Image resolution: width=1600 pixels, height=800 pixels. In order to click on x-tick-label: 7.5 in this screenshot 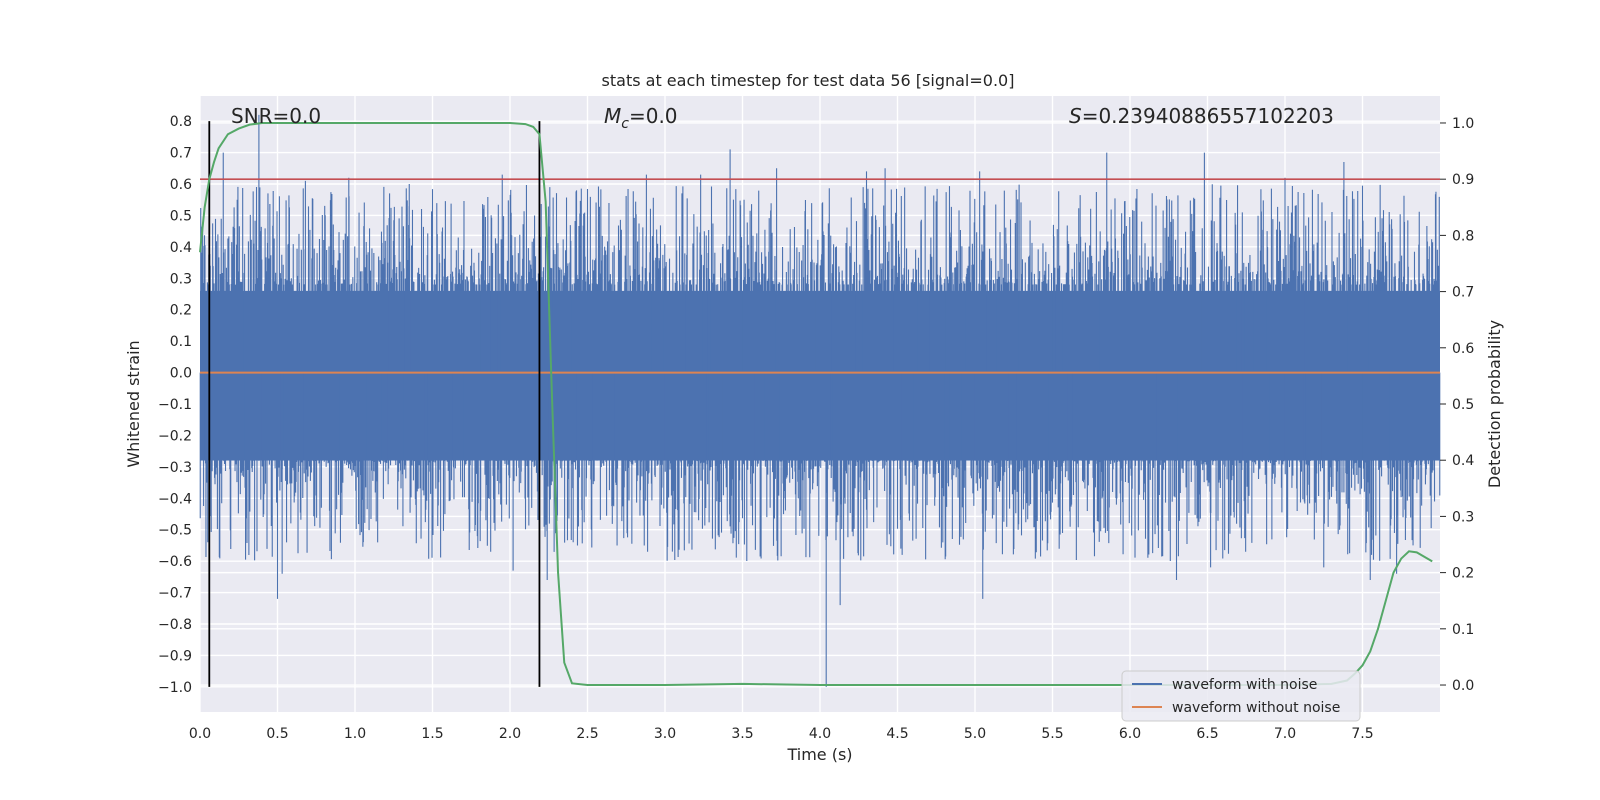, I will do `click(1362, 734)`.